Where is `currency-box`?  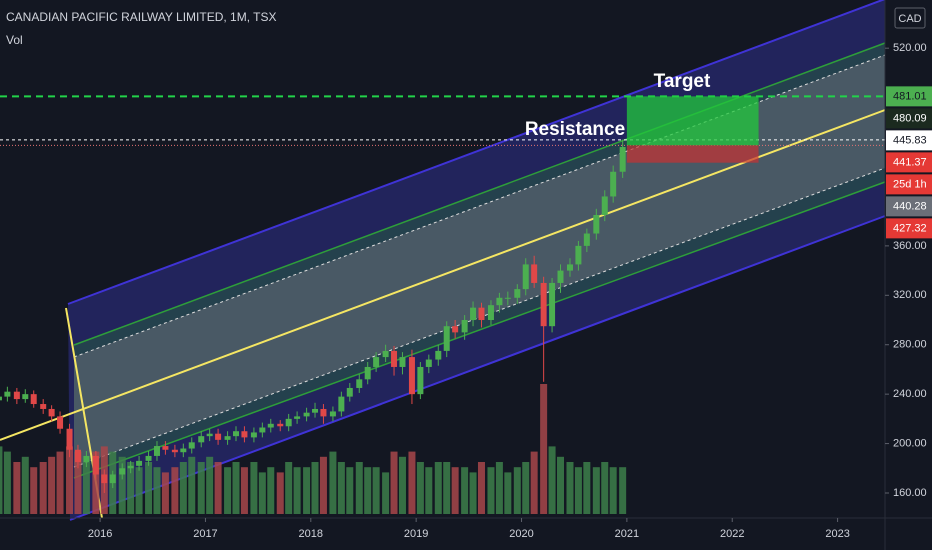 currency-box is located at coordinates (910, 18).